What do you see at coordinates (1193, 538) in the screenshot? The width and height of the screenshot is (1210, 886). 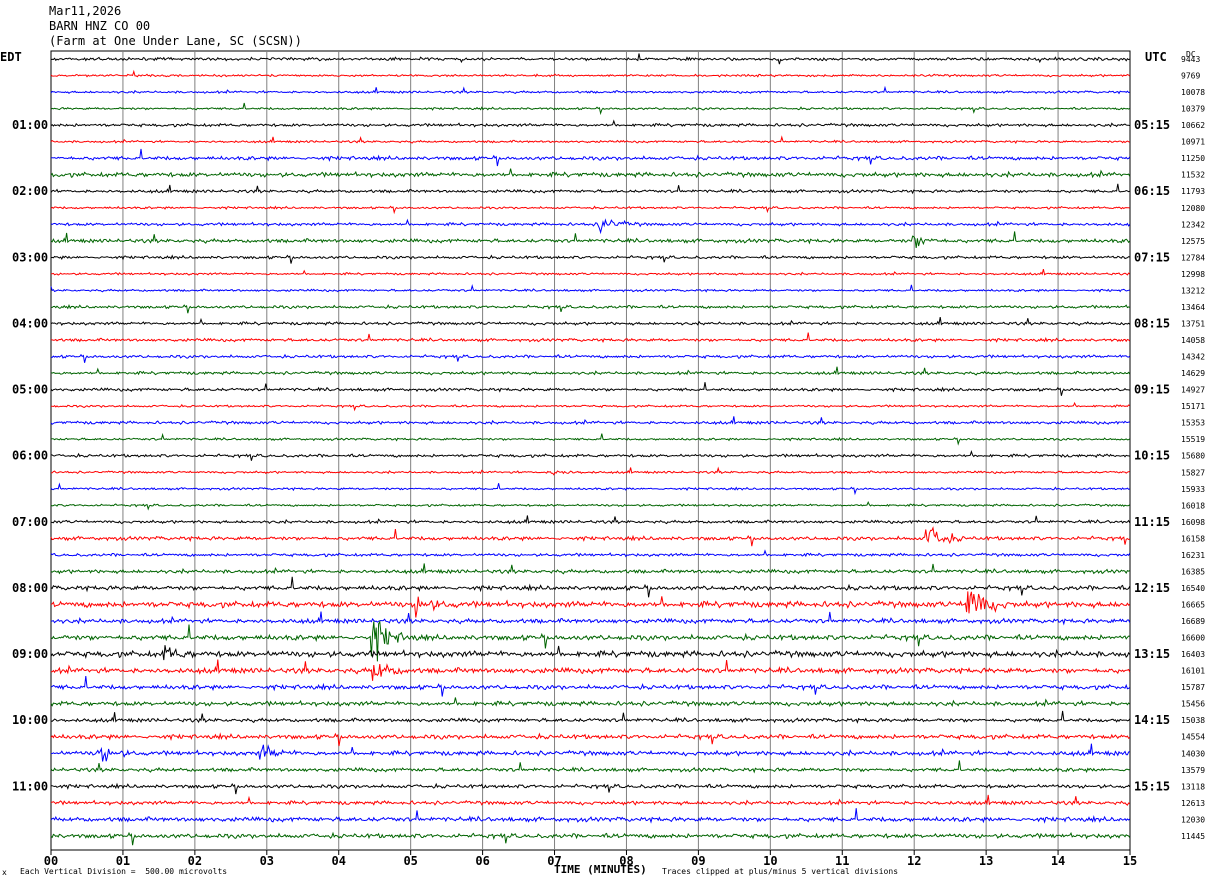 I see `dc-offset-label: 16158` at bounding box center [1193, 538].